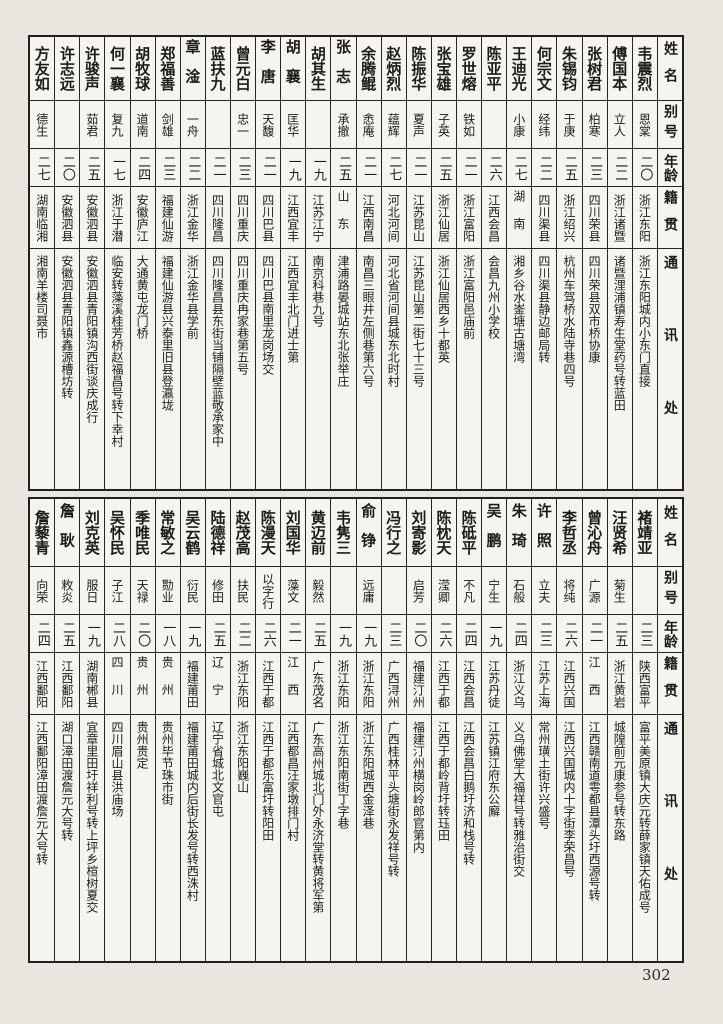  I want to click on entry-column: 曾元白 忠一 二三 四川重庆 四川重庆冉家巷第五号, so click(243, 263).